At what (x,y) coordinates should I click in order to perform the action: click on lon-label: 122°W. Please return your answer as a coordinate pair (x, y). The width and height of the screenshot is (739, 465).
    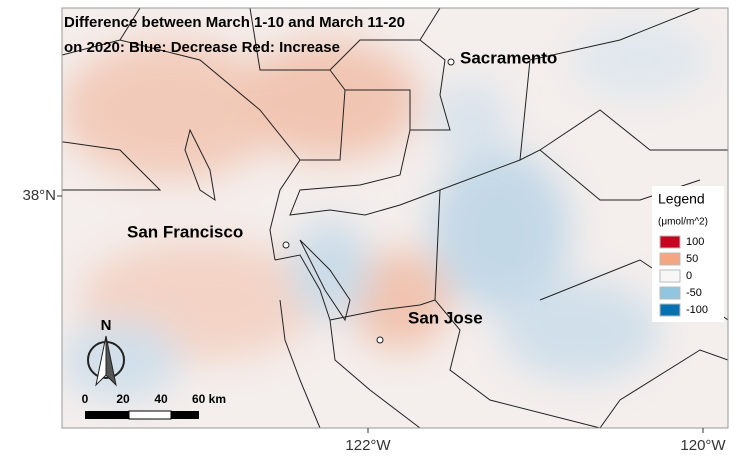
    Looking at the image, I should click on (368, 445).